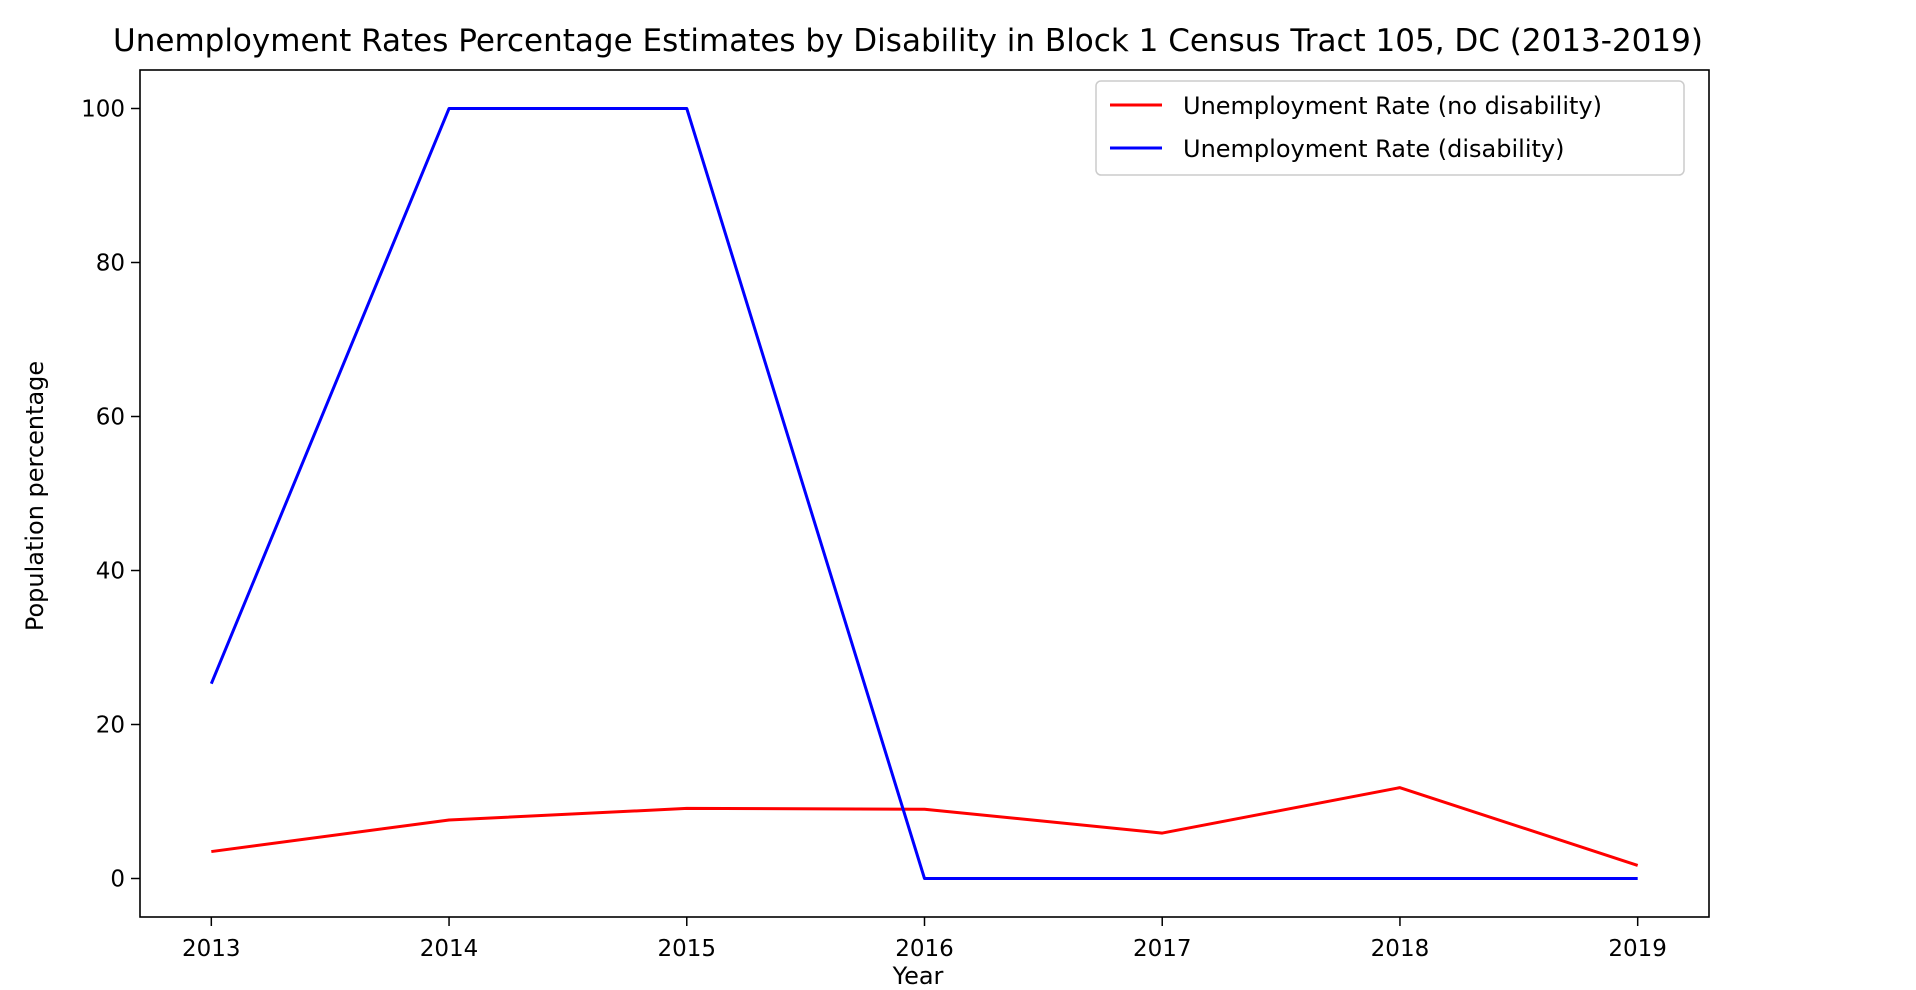 The width and height of the screenshot is (1916, 990). I want to click on x-axis-label: Year, so click(918, 976).